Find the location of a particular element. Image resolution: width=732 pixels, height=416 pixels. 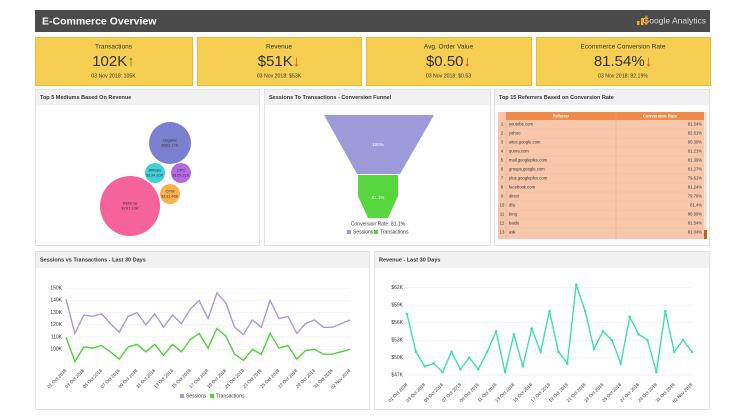

y-tick-label: 100K is located at coordinates (56, 350).